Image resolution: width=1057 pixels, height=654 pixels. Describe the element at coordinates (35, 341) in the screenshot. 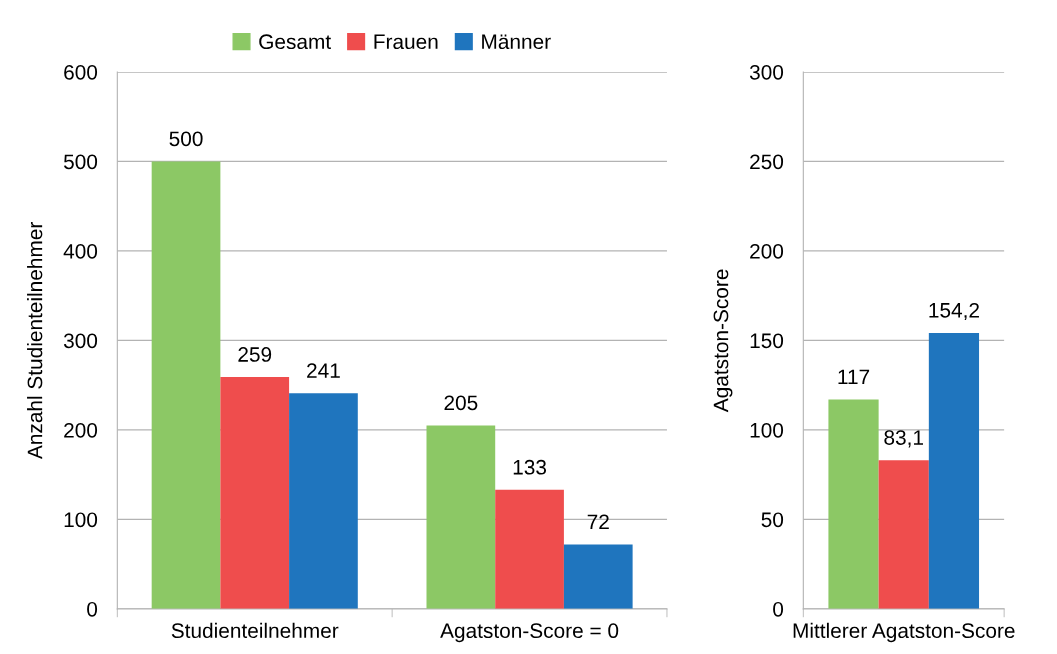

I see `y-axis-title: Anzahl Studienteilnehmer` at that location.